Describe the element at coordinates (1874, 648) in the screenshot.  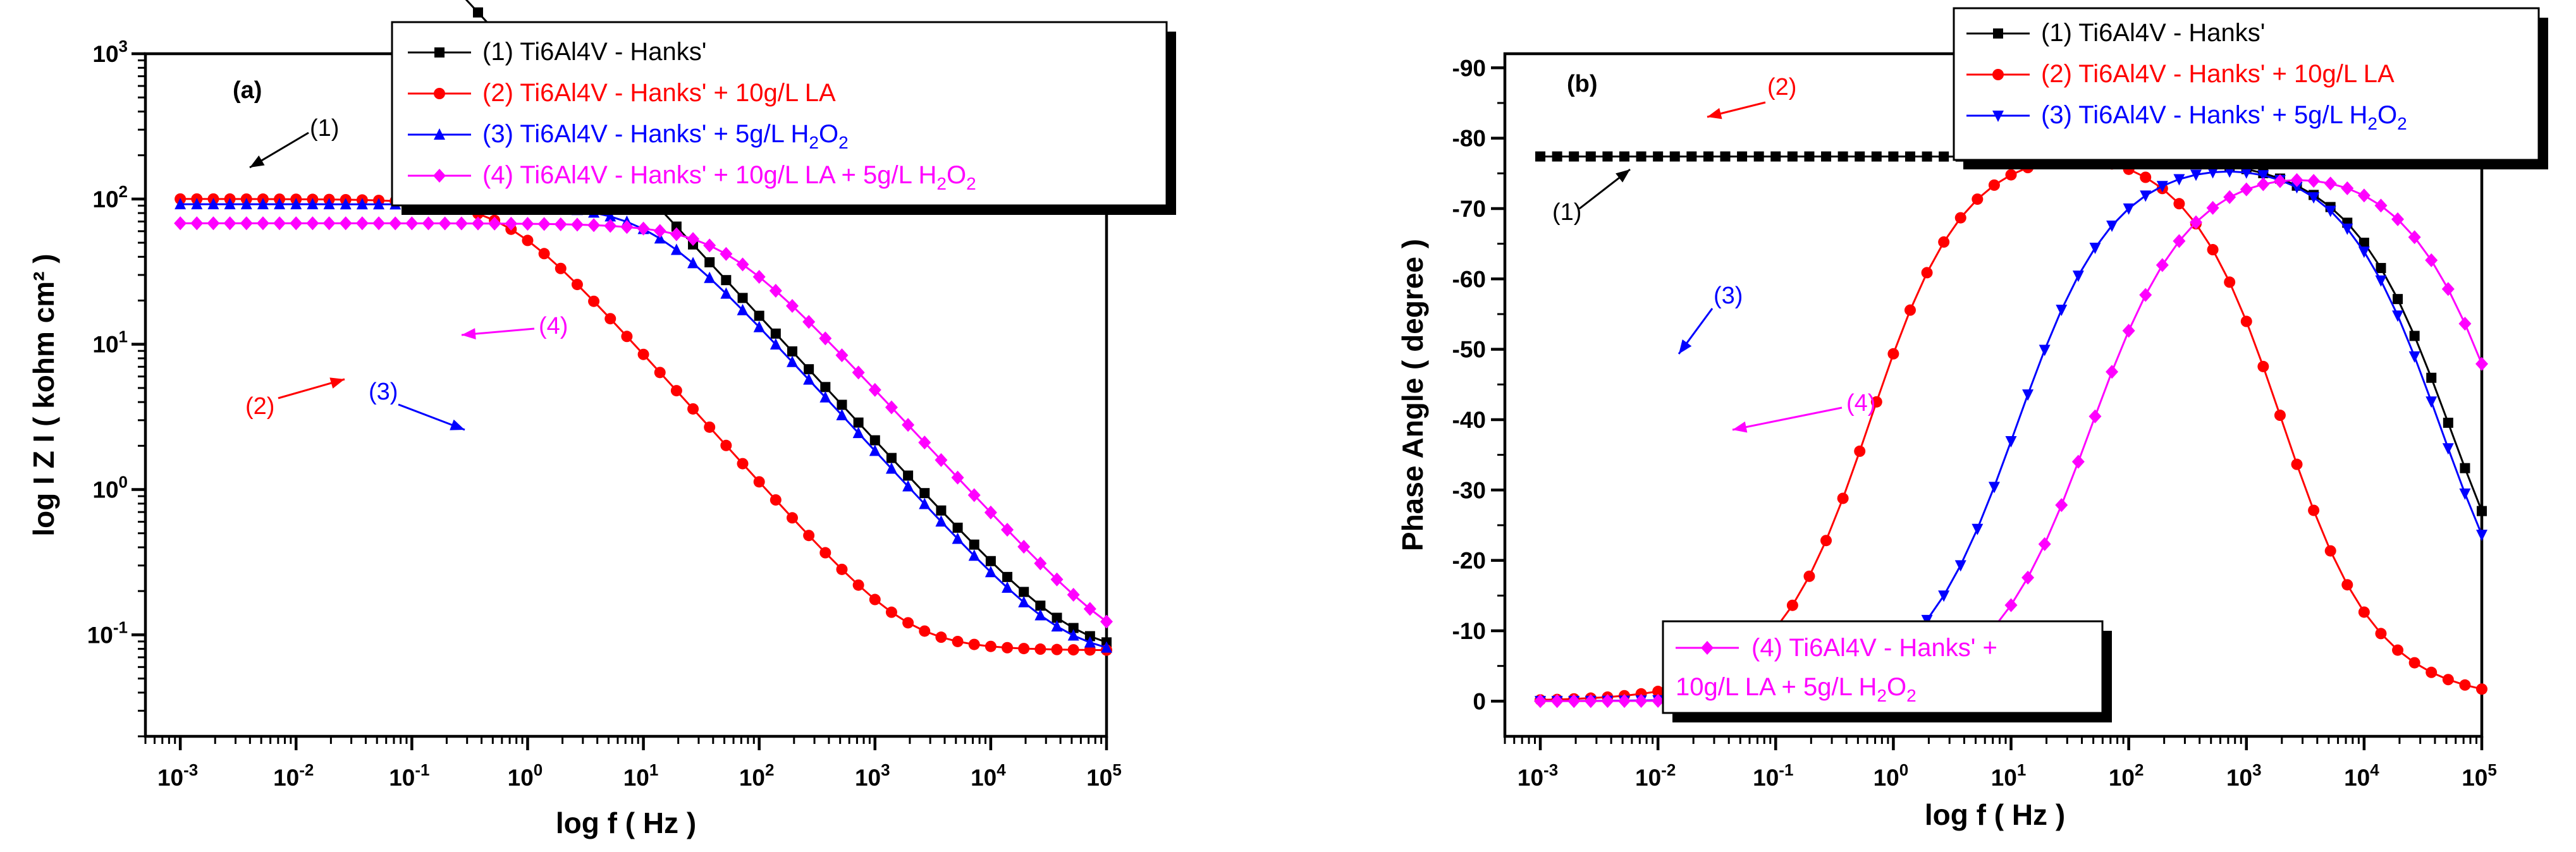
I see `panel-b-legend2-label-line1: (4) Ti6Al4V - Hanks' +` at that location.